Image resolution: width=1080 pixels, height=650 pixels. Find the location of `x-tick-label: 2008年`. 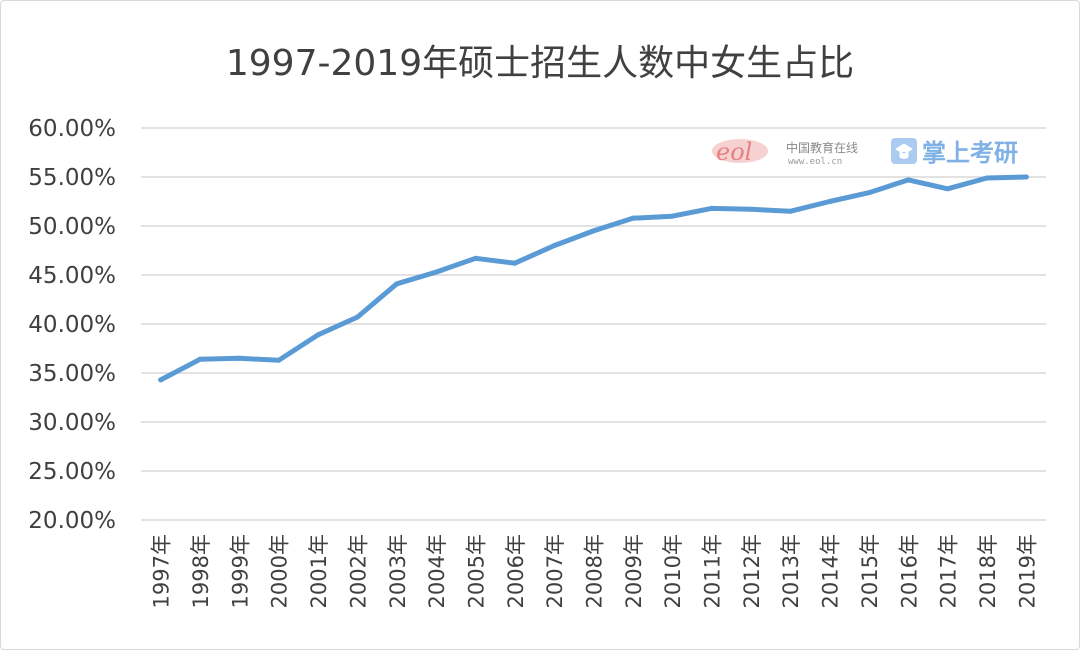

x-tick-label: 2008年 is located at coordinates (595, 571).